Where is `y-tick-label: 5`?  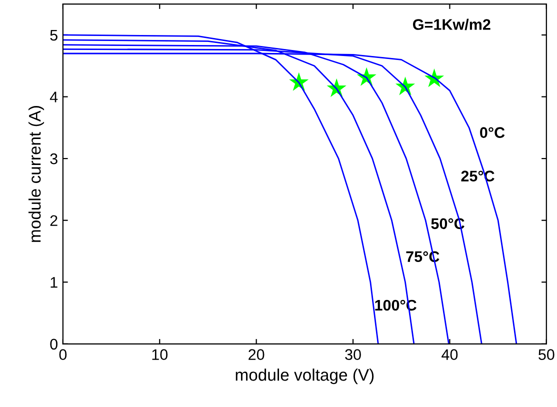 y-tick-label: 5 is located at coordinates (54, 35).